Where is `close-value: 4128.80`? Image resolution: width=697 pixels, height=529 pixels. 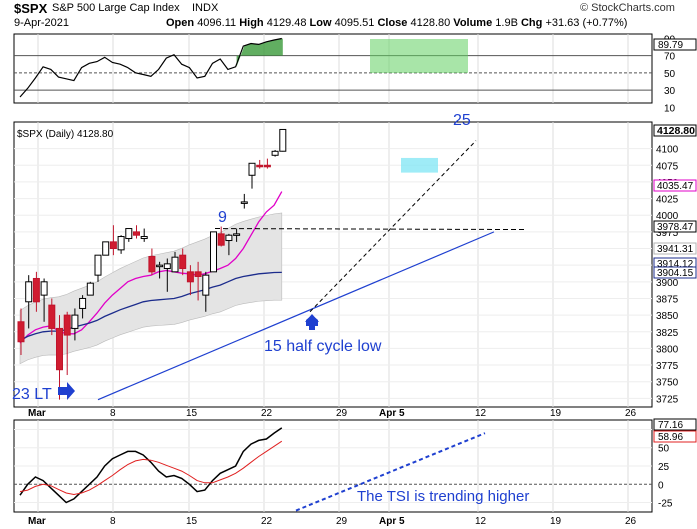
close-value: 4128.80 is located at coordinates (430, 23).